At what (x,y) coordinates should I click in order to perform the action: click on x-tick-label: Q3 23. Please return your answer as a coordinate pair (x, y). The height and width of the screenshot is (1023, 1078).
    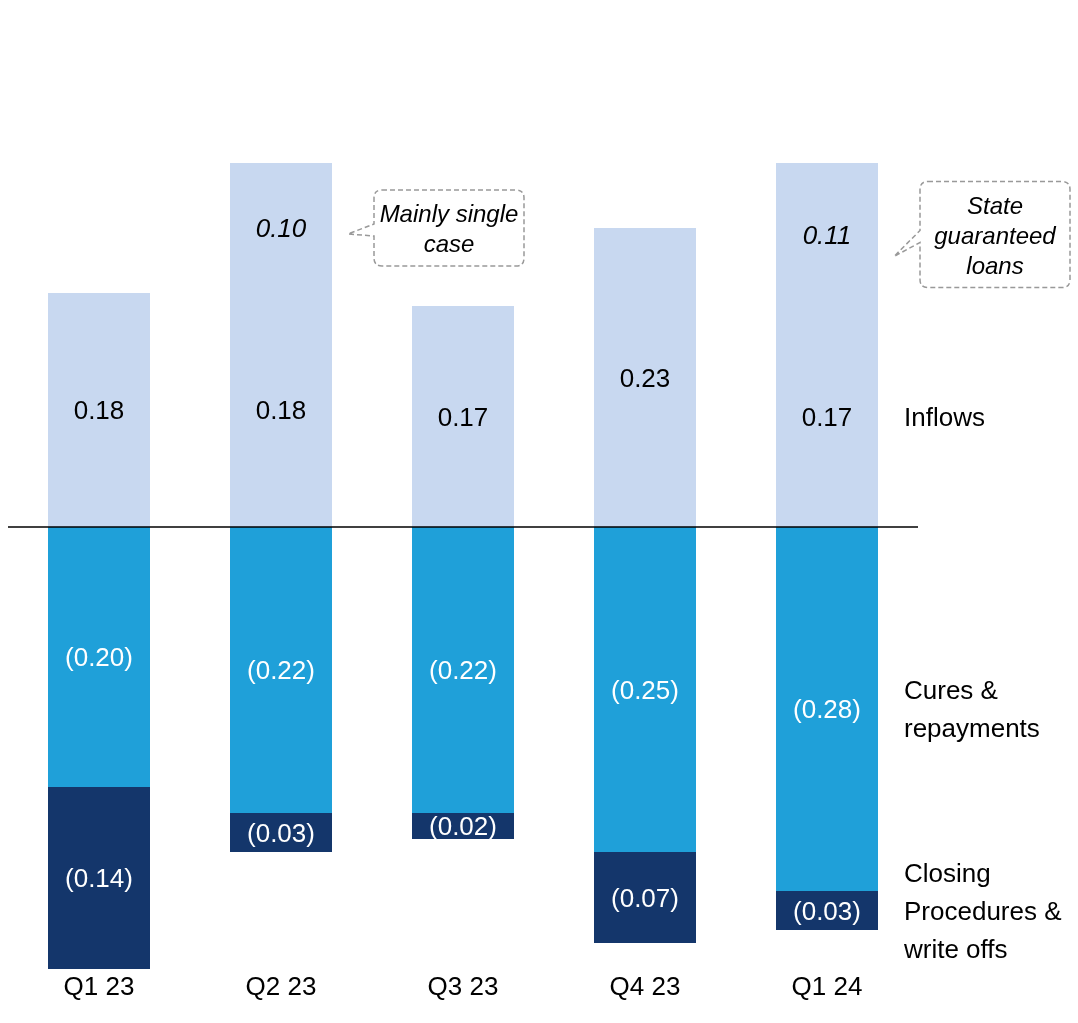
    Looking at the image, I should click on (463, 986).